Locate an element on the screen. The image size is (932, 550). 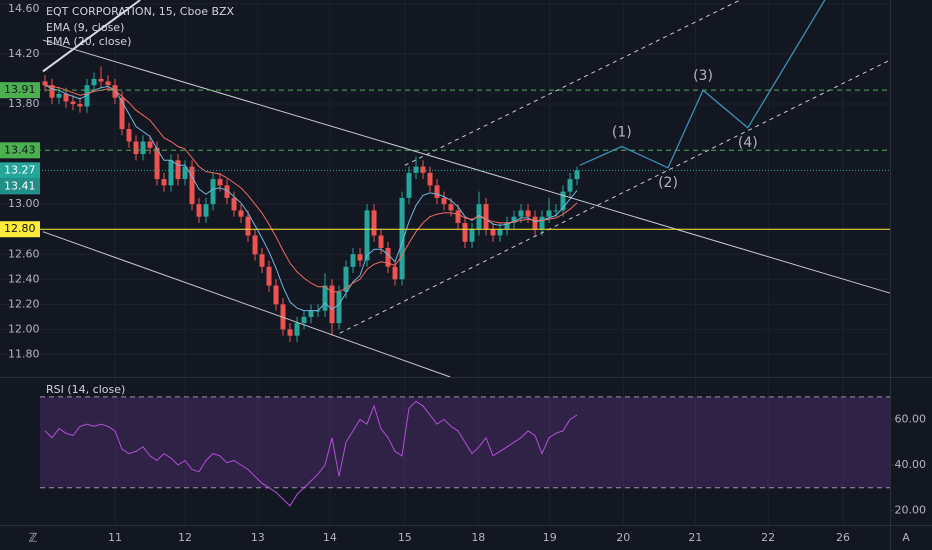
level-label: 12.80 is located at coordinates (20, 228).